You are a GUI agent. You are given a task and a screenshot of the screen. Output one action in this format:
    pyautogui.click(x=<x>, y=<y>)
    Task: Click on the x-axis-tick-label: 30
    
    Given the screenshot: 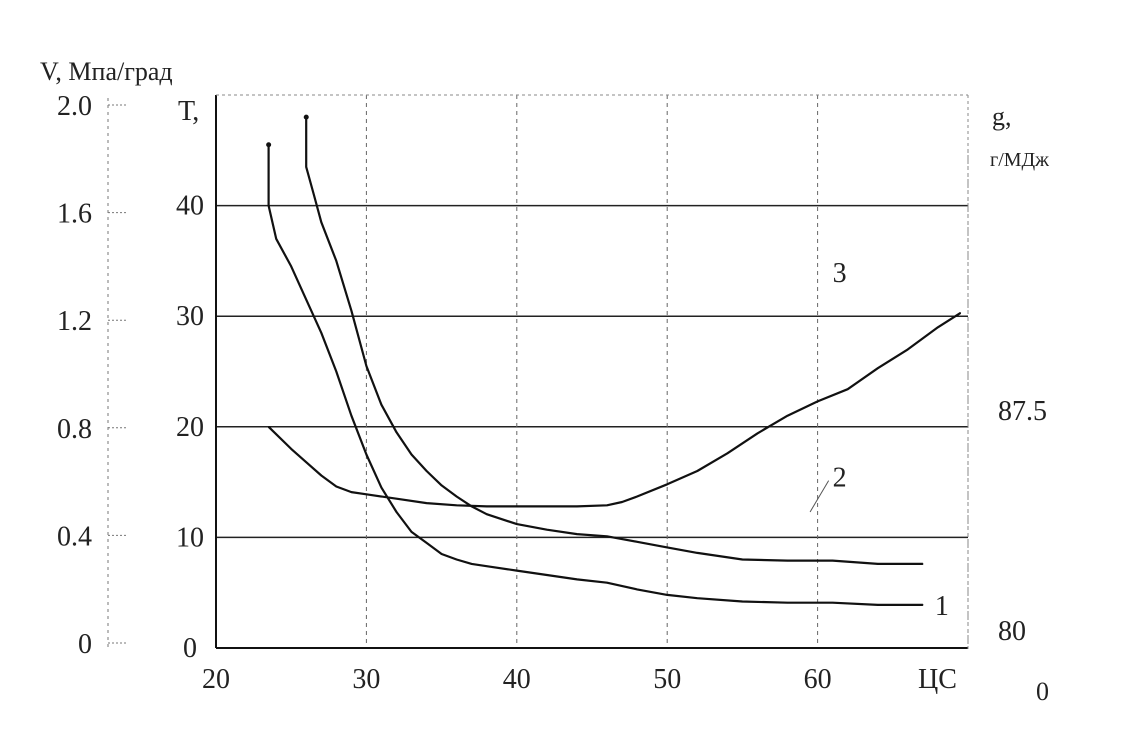 What is the action you would take?
    pyautogui.click(x=366, y=679)
    